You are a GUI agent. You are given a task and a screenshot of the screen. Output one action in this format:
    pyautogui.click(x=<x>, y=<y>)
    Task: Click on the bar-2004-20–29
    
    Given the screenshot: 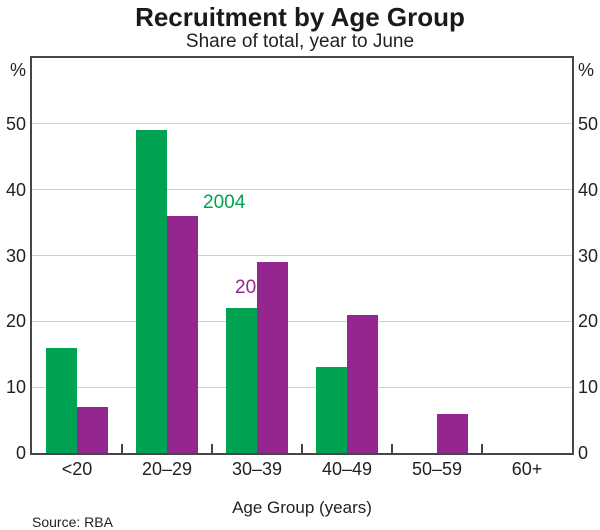 What is the action you would take?
    pyautogui.click(x=151, y=291)
    